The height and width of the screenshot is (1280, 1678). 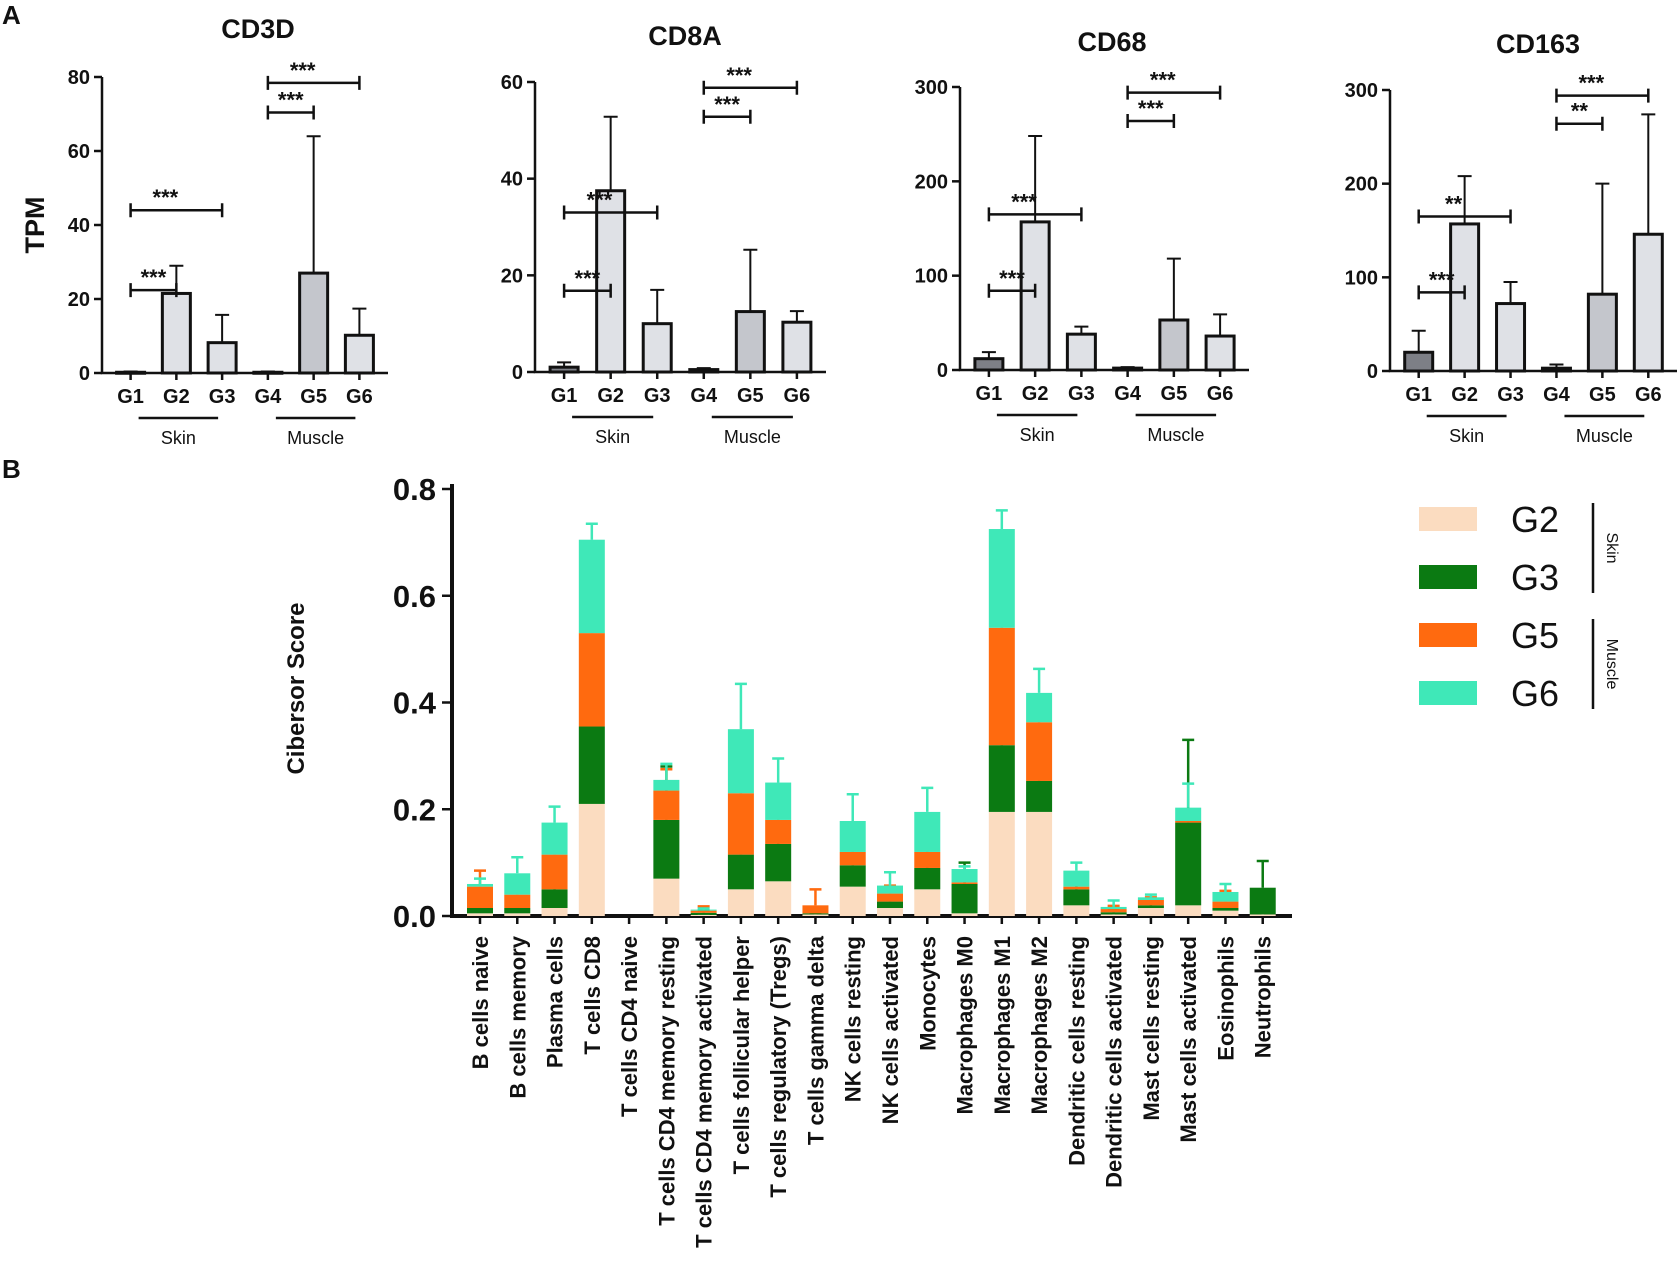 I want to click on x-tick-label: Neutrophils, so click(x=1263, y=997).